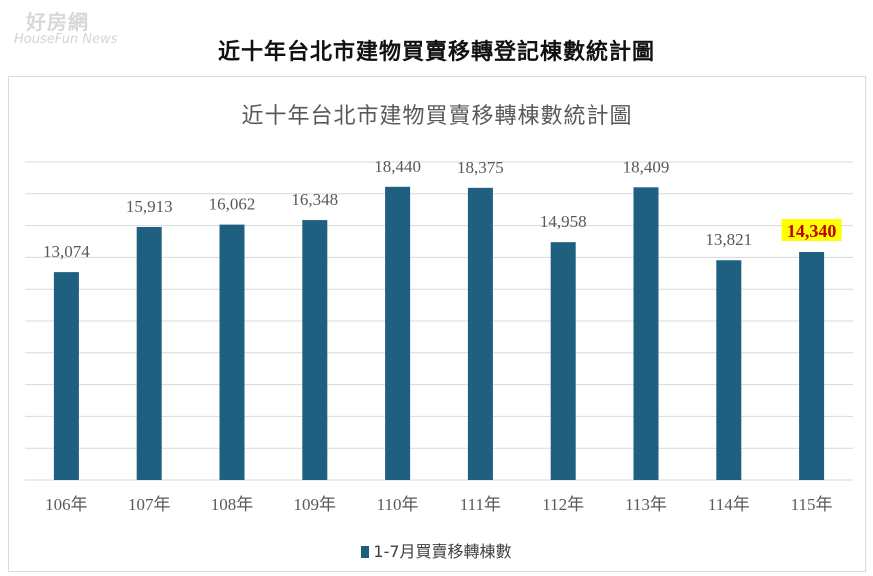 This screenshot has width=873, height=576. I want to click on data-label: 18,409, so click(646, 166).